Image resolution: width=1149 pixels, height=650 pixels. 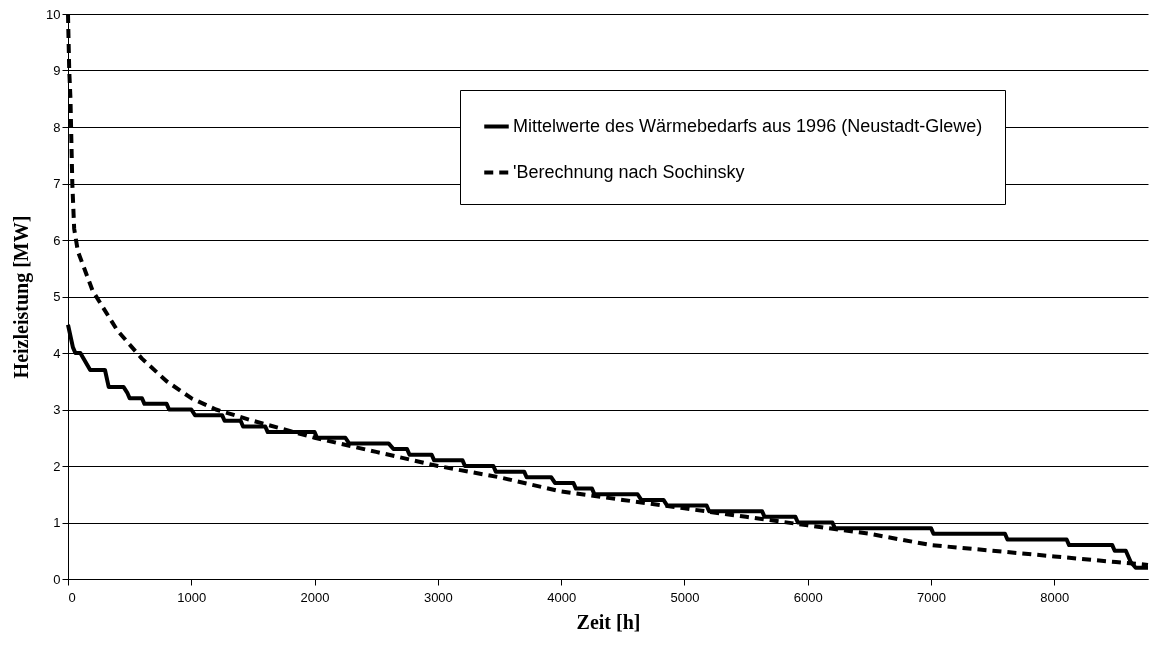 What do you see at coordinates (57, 183) in the screenshot?
I see `y-tick-label: 7` at bounding box center [57, 183].